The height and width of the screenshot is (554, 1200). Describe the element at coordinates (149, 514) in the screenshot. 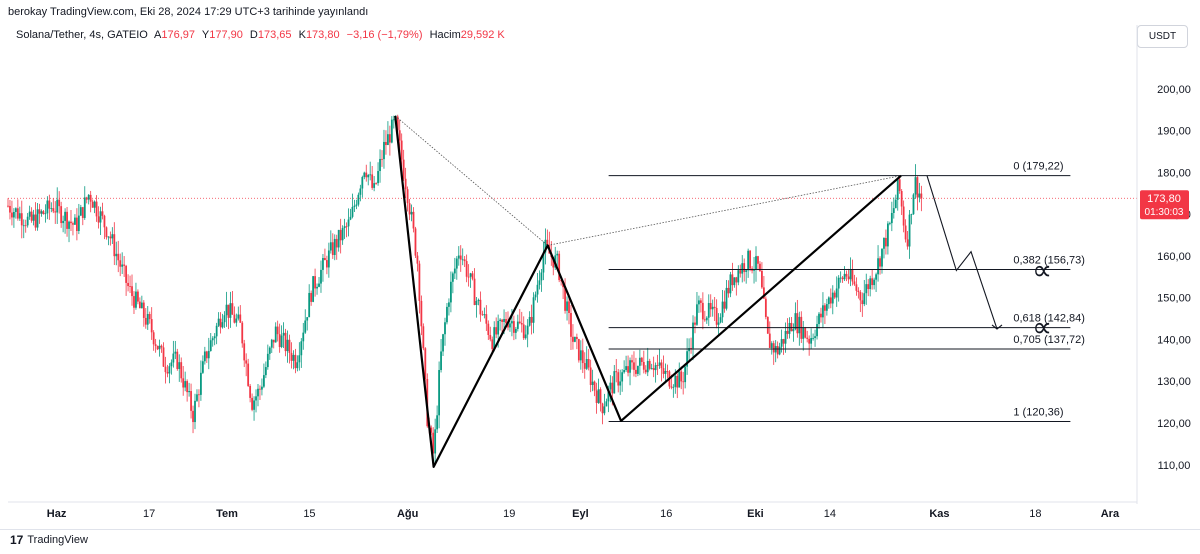

I see `time-tick-label: 17` at that location.